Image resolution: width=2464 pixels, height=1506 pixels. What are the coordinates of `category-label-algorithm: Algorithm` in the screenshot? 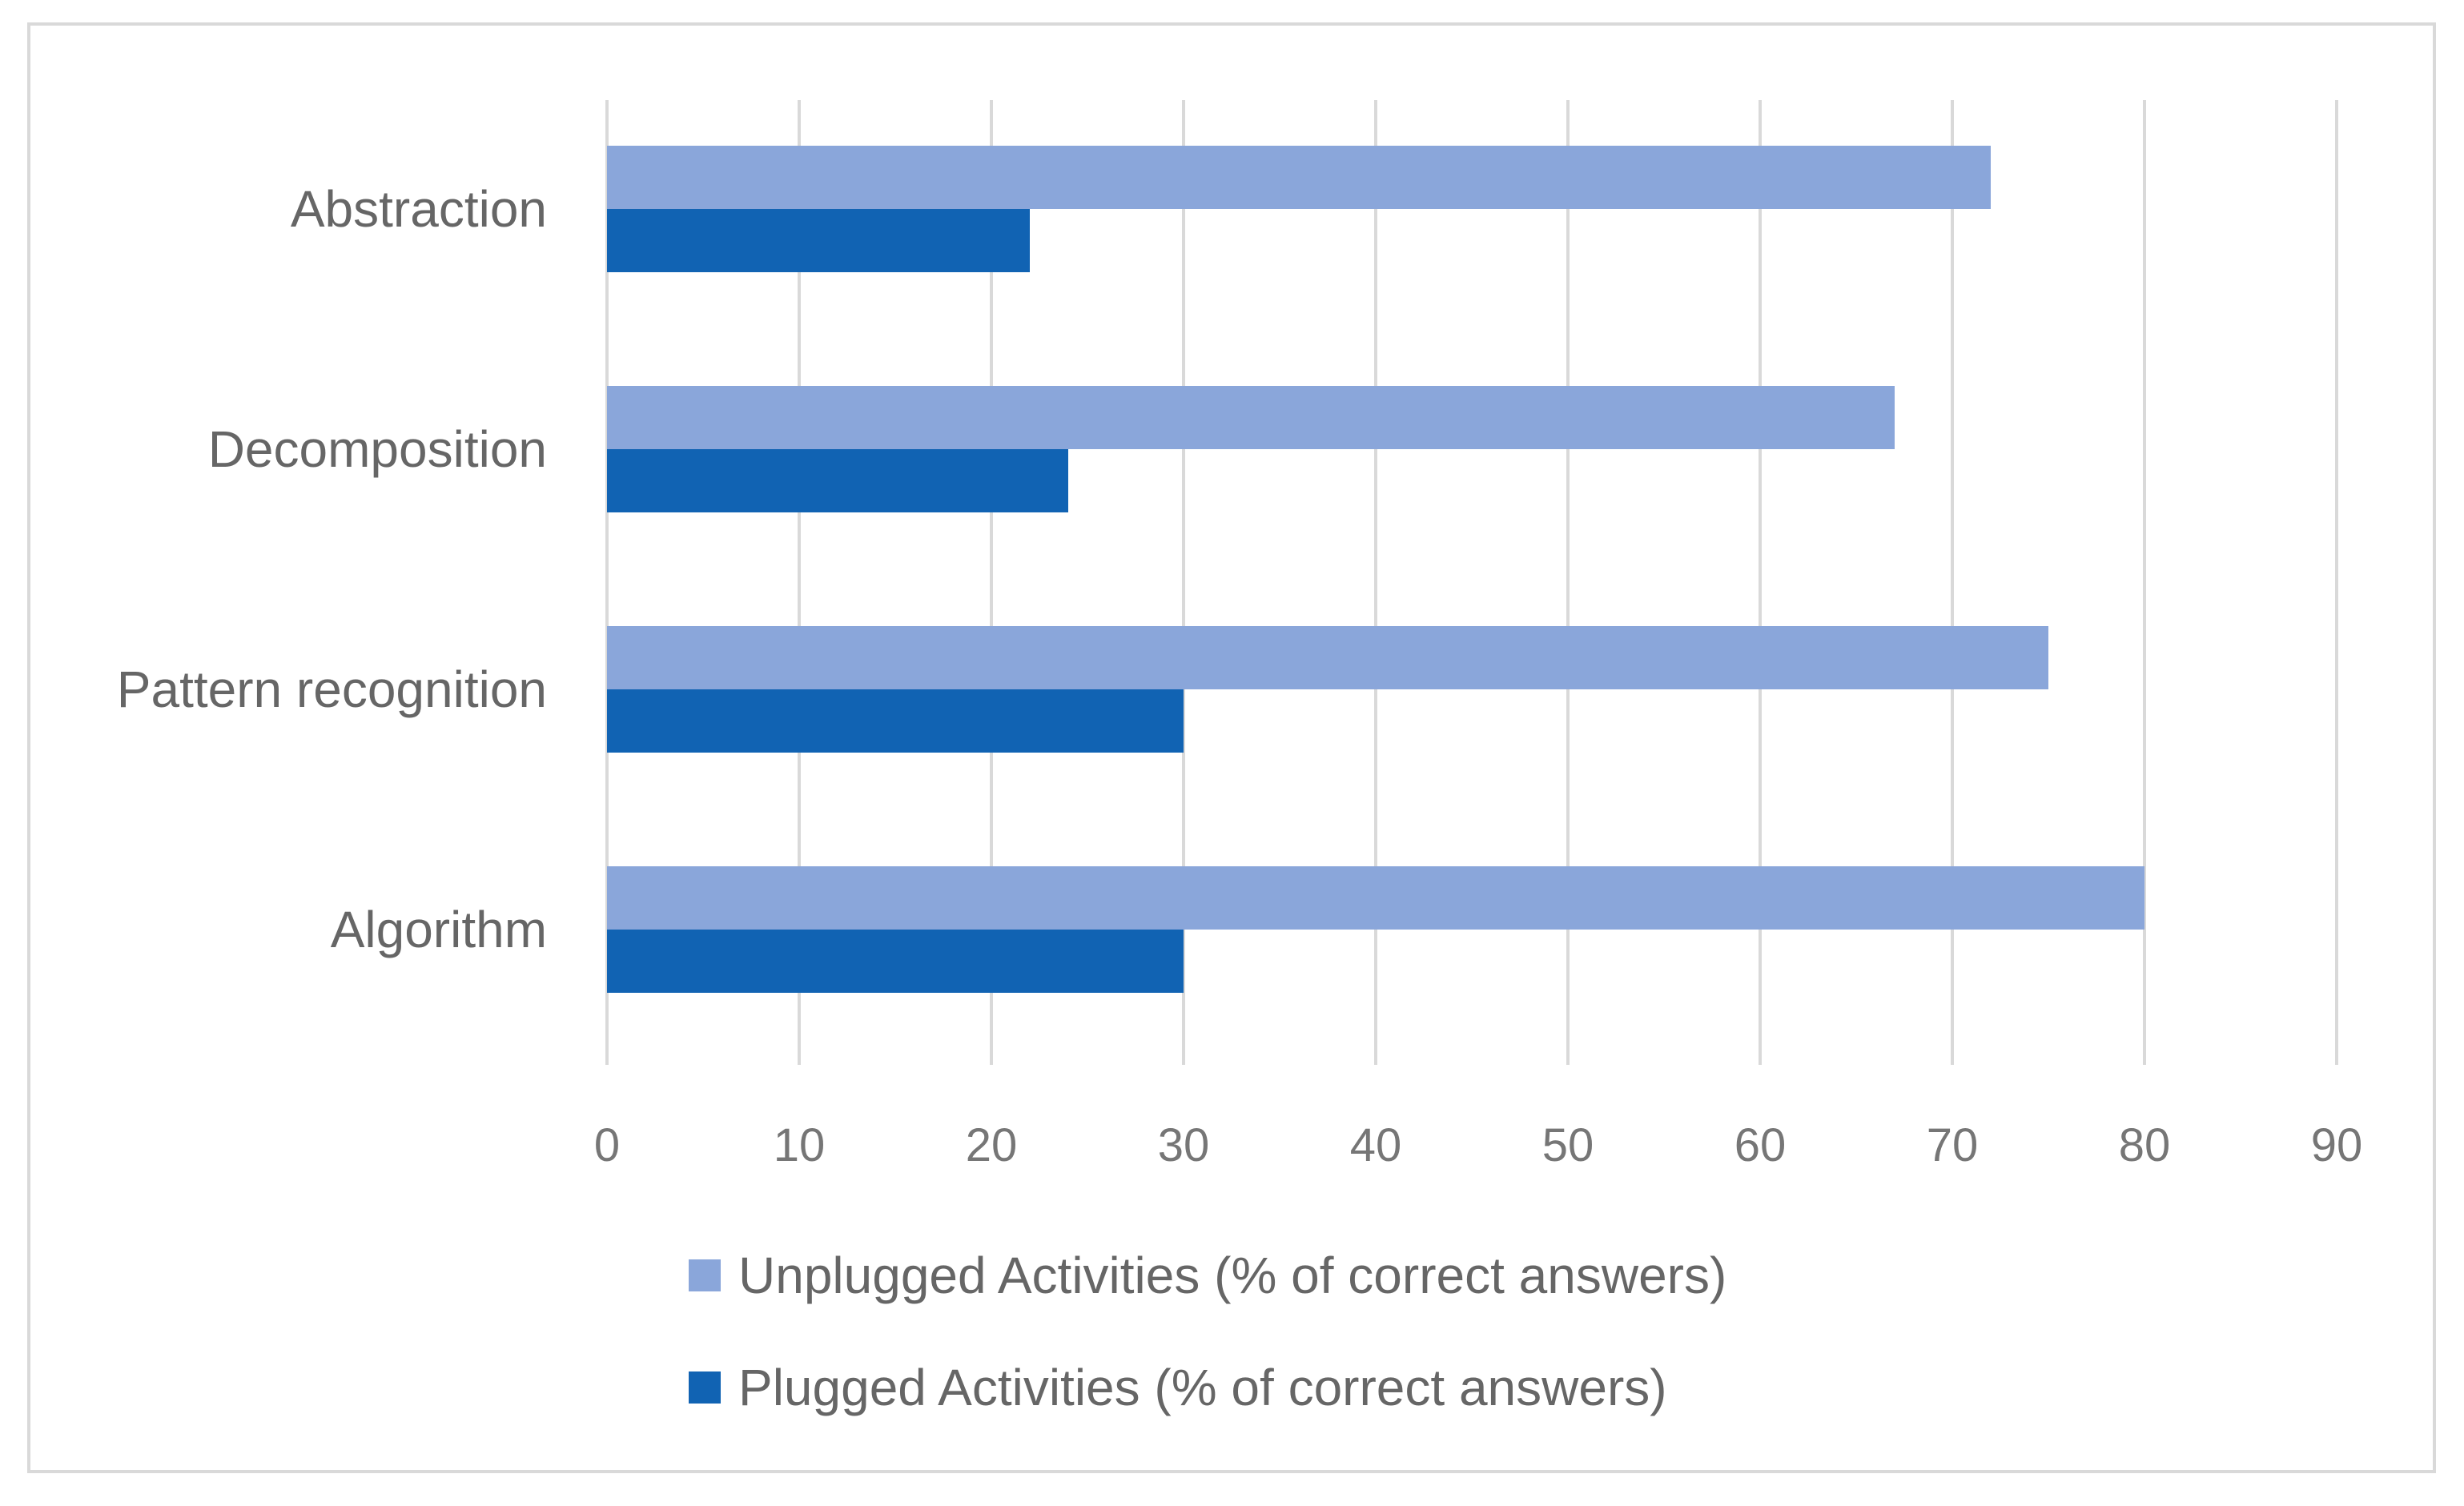 It's located at (439, 929).